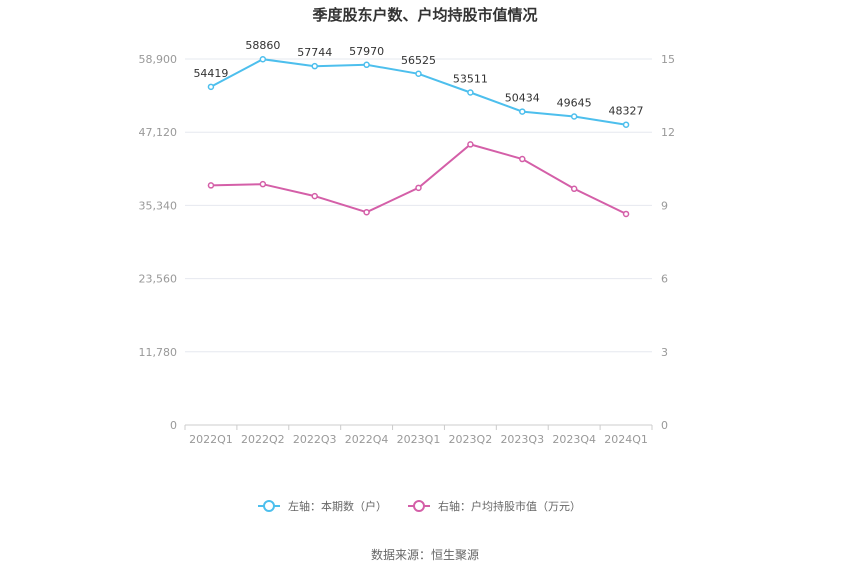 The width and height of the screenshot is (850, 575). What do you see at coordinates (158, 352) in the screenshot?
I see `left-axis-tick-label: 11,780` at bounding box center [158, 352].